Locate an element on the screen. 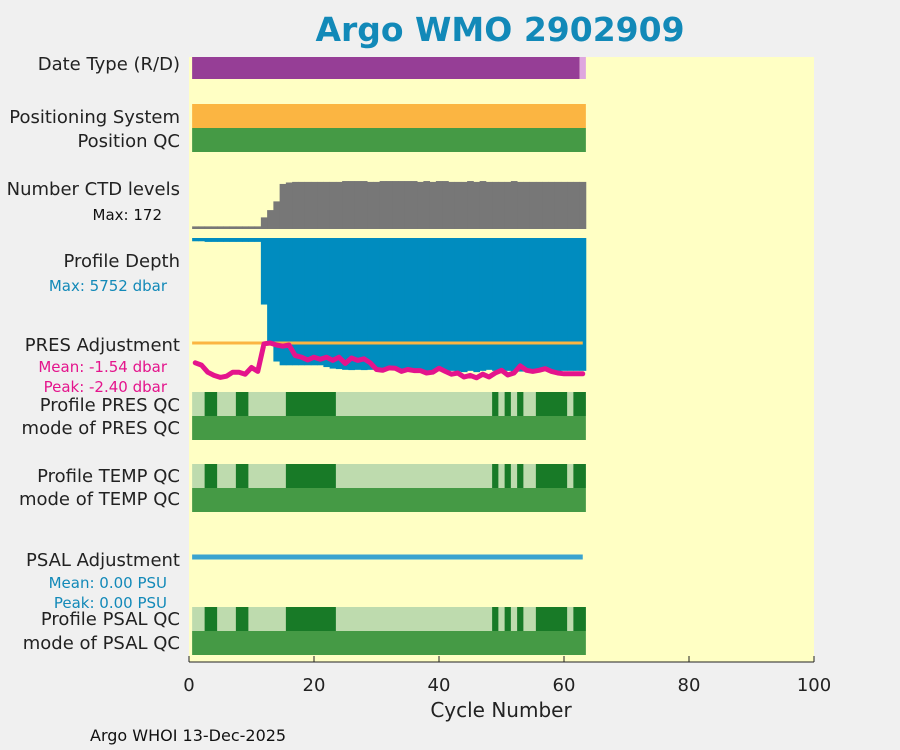  x-tick-label: 20 is located at coordinates (314, 685).